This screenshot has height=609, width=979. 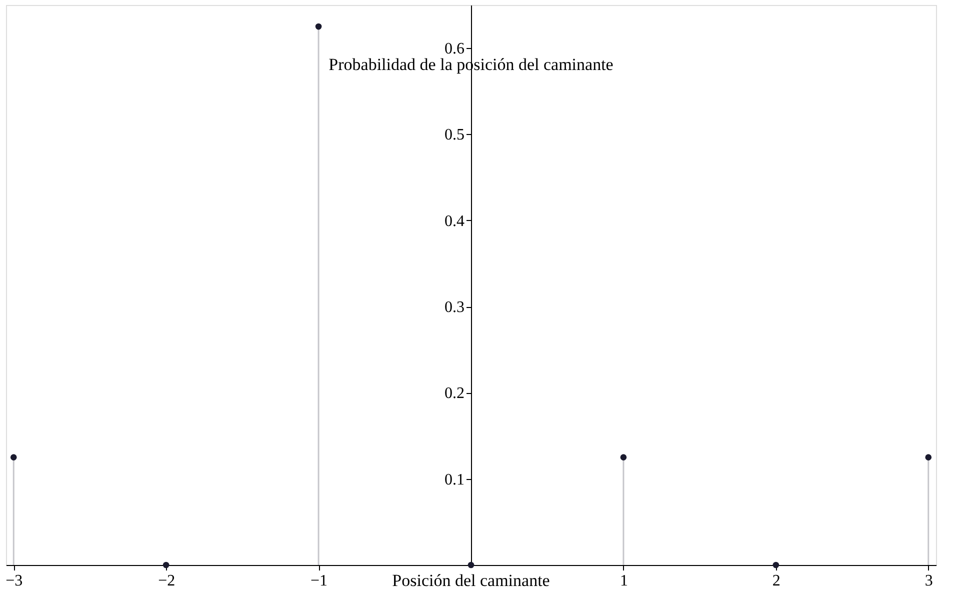 I want to click on x-axis-title: Posición del caminante, so click(x=471, y=580).